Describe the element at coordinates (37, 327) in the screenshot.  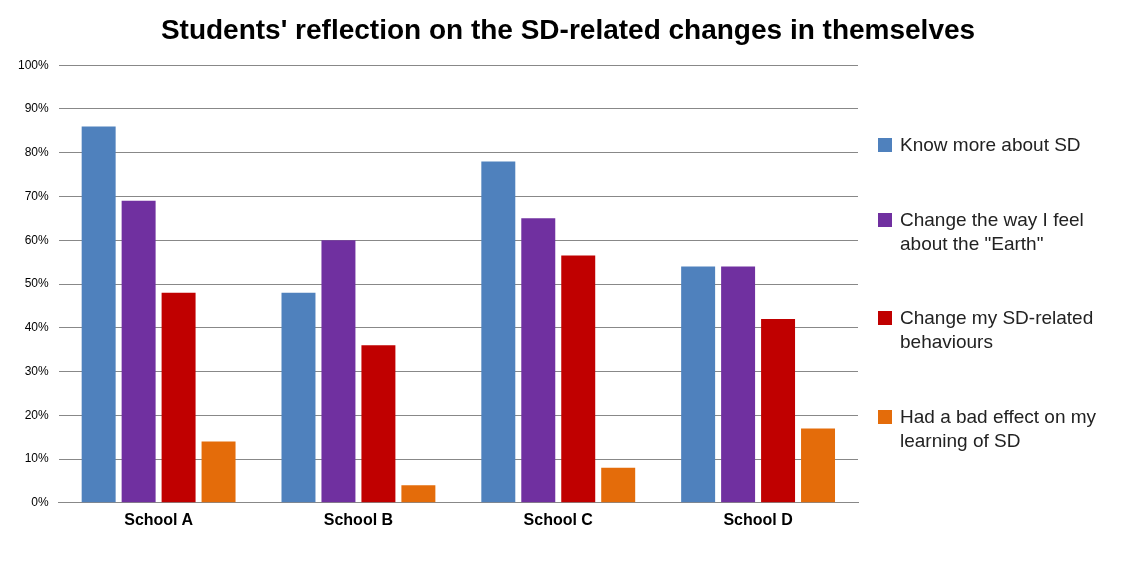
I see `y-tick-label: 40%` at that location.